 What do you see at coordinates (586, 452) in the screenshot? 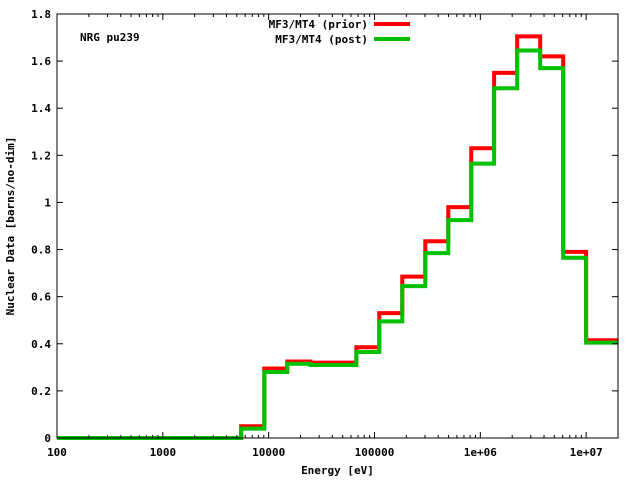
I see `x-tick-label: 1e+07` at bounding box center [586, 452].